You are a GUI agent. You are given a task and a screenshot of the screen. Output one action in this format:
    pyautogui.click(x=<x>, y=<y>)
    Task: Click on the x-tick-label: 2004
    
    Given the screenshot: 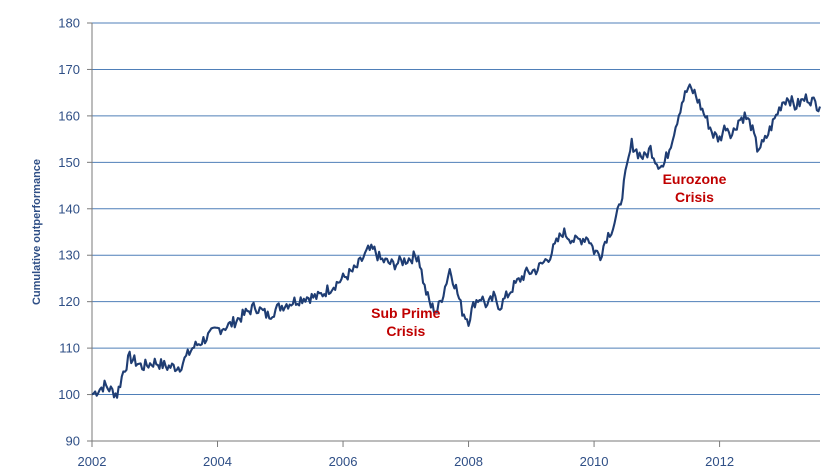 What is the action you would take?
    pyautogui.click(x=217, y=461)
    